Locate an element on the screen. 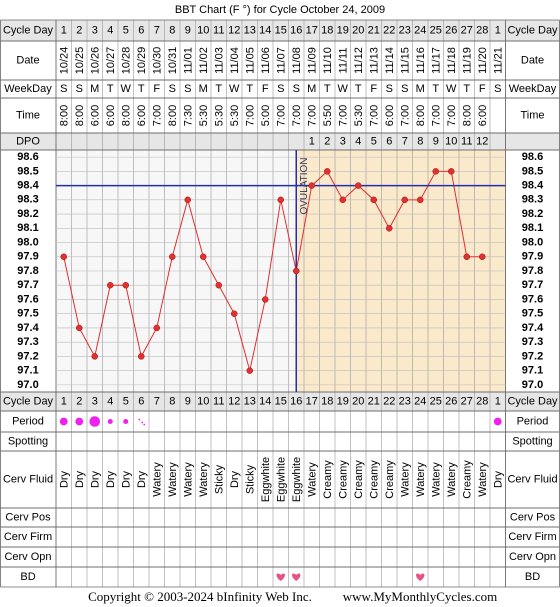 This screenshot has width=560, height=607. cycle-day: 6 is located at coordinates (141, 30).